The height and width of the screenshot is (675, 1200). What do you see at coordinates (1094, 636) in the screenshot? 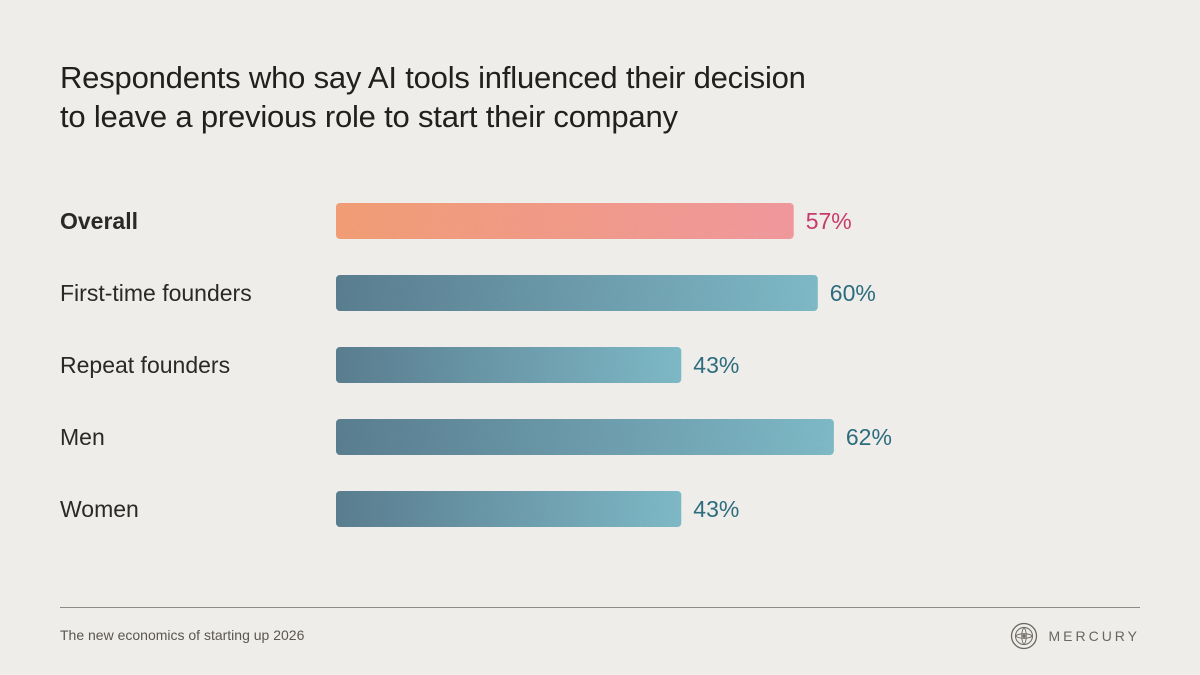
I see `brand-name: MERCURY` at bounding box center [1094, 636].